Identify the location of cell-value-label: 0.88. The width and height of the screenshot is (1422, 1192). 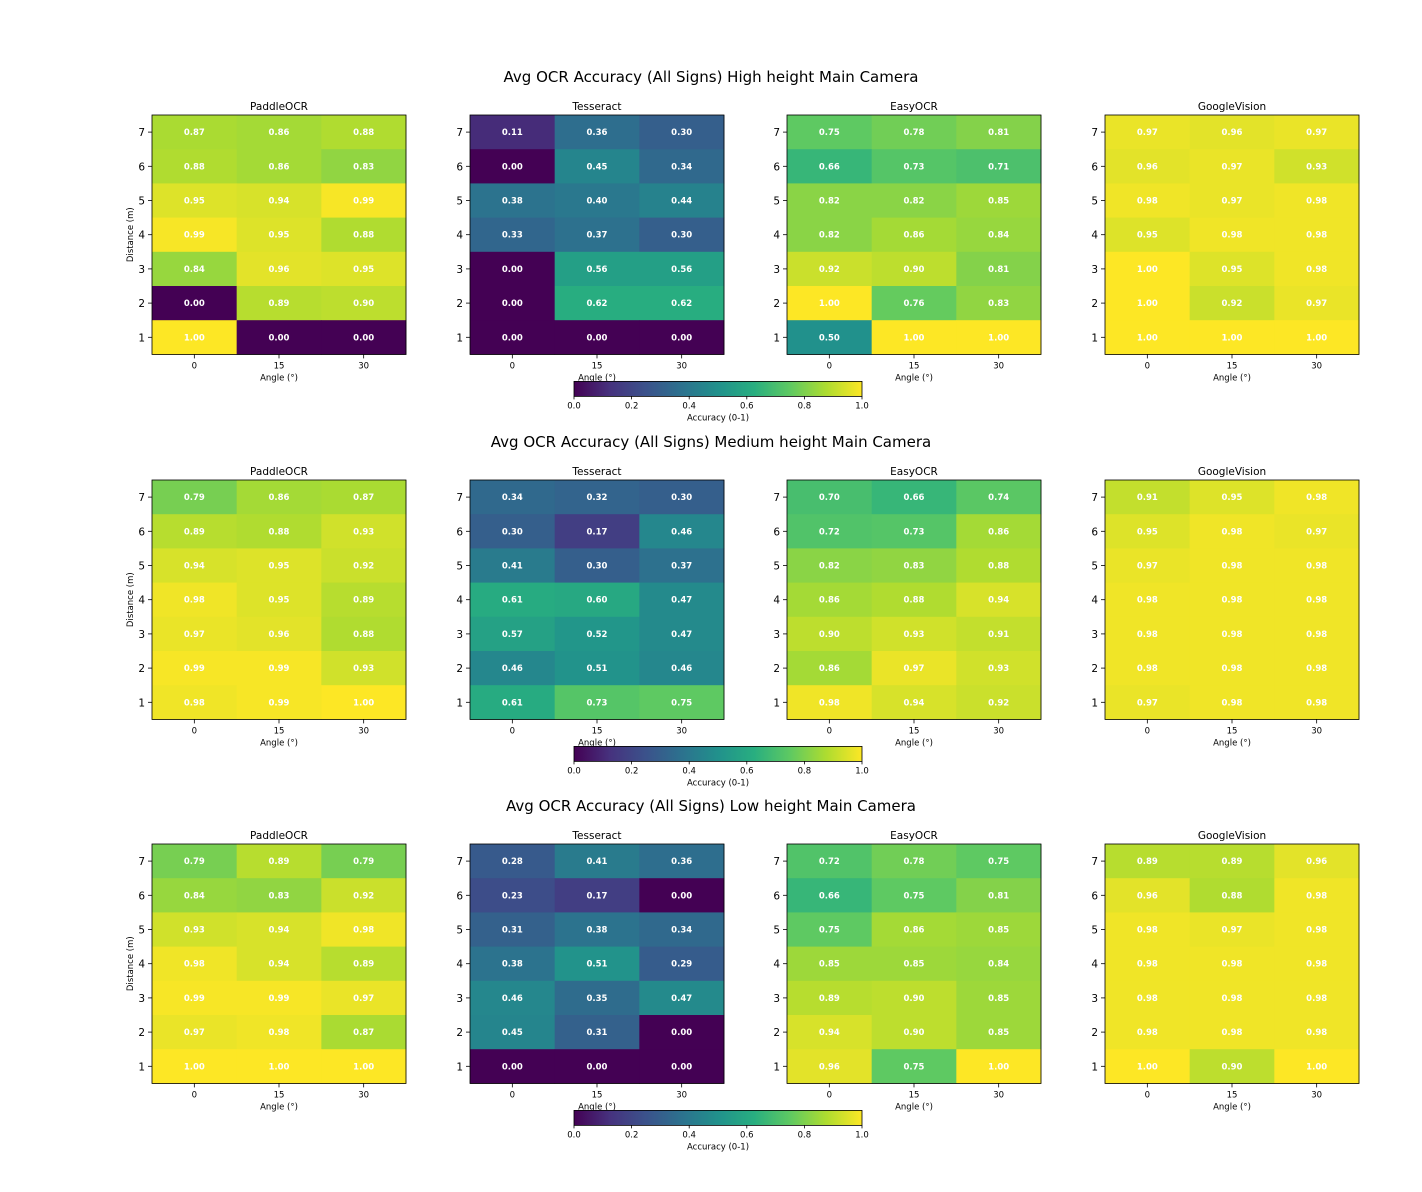
(194, 167).